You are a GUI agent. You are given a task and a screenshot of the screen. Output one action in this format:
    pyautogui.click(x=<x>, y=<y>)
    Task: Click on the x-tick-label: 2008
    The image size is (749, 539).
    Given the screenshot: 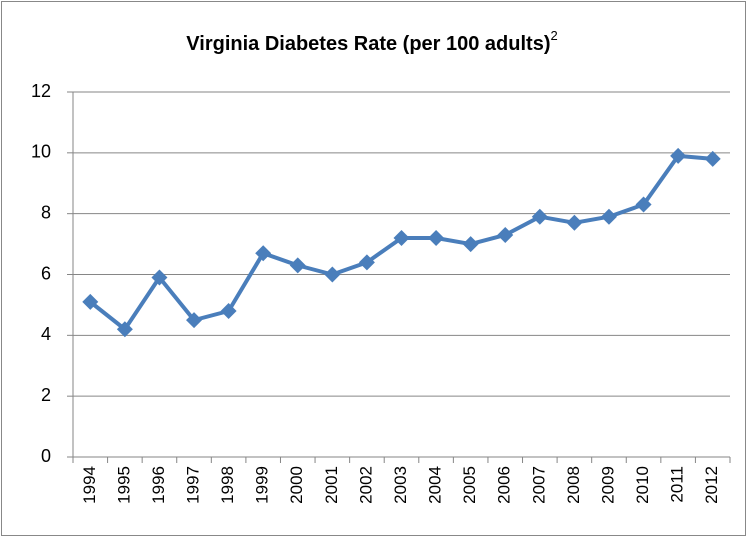 What is the action you would take?
    pyautogui.click(x=573, y=485)
    